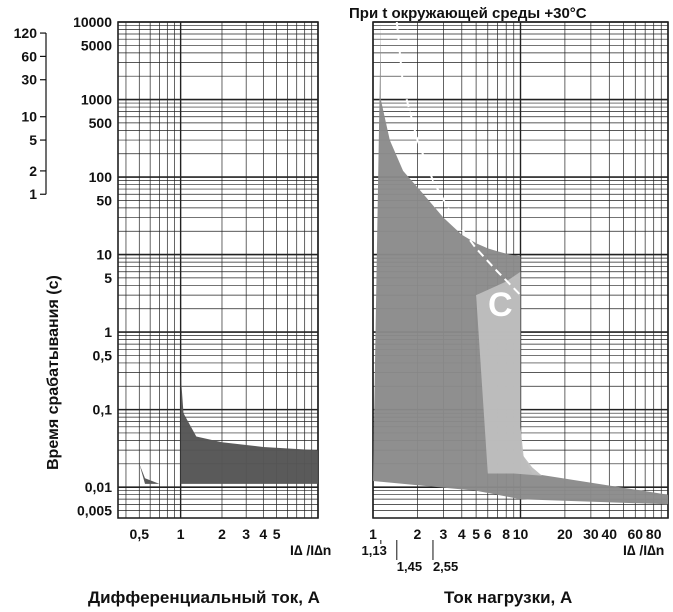  I want to click on minutes-tick-label: 10, so click(29, 117).